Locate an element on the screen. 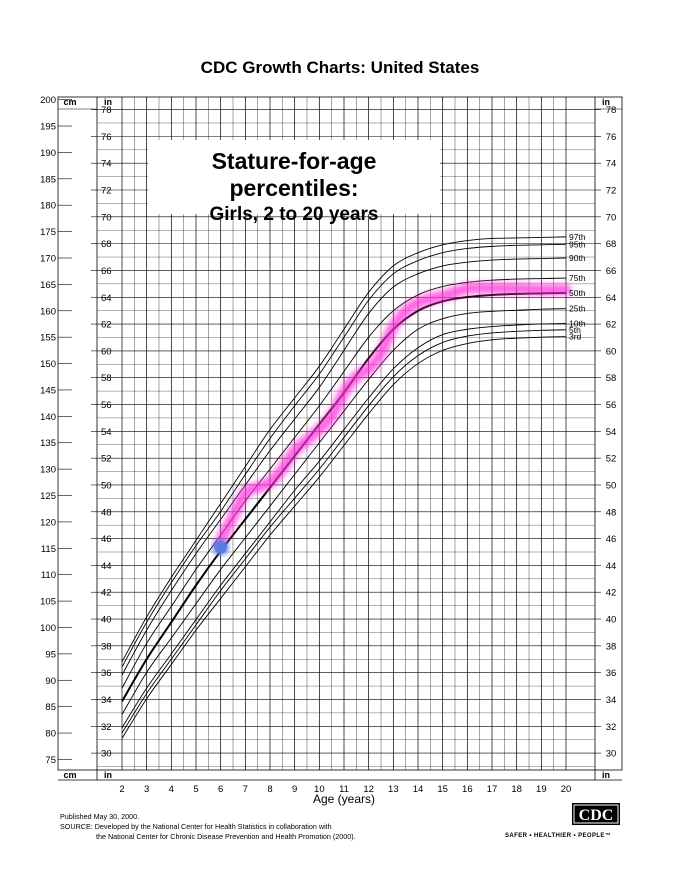 Image resolution: width=680 pixels, height=880 pixels. x-tick-label: 17 is located at coordinates (492, 789).